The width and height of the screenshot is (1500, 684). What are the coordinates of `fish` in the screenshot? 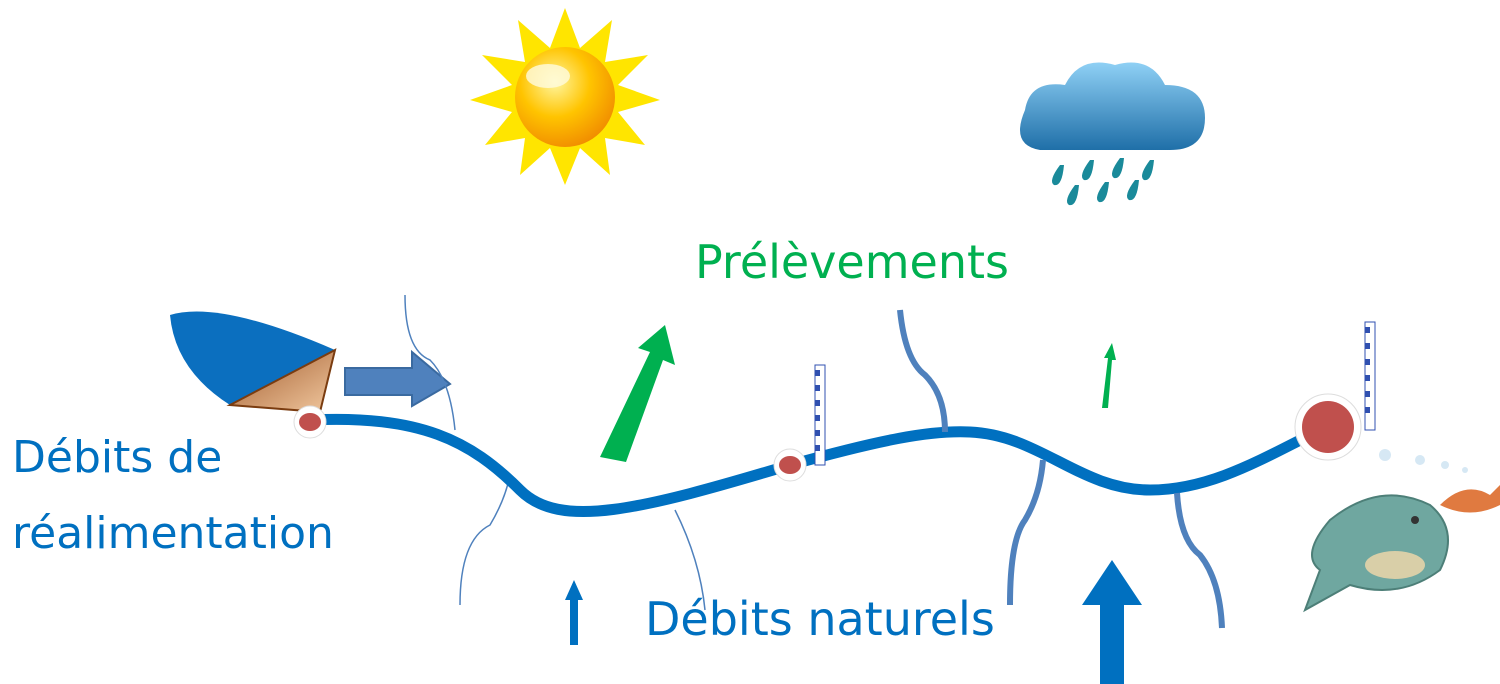 It's located at (1401, 531).